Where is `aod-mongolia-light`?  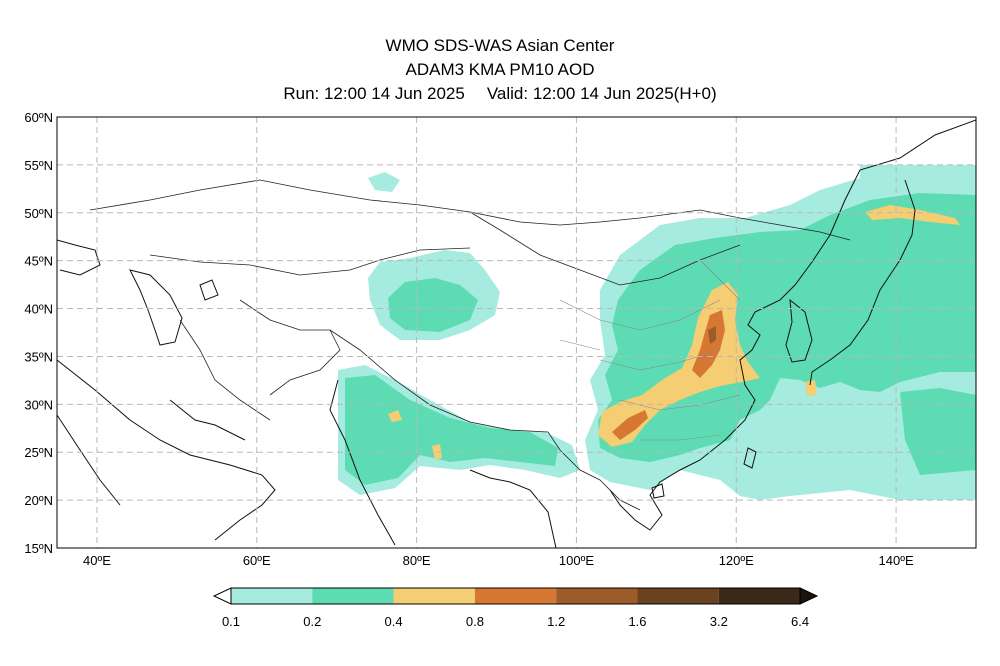
aod-mongolia-light is located at coordinates (384, 182).